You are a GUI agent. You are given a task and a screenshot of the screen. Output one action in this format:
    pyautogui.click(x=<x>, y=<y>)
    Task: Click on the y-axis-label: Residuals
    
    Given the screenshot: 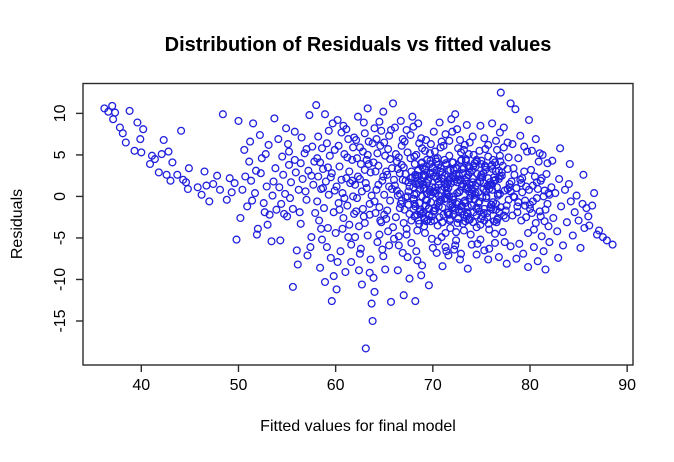 What is the action you would take?
    pyautogui.click(x=17, y=224)
    